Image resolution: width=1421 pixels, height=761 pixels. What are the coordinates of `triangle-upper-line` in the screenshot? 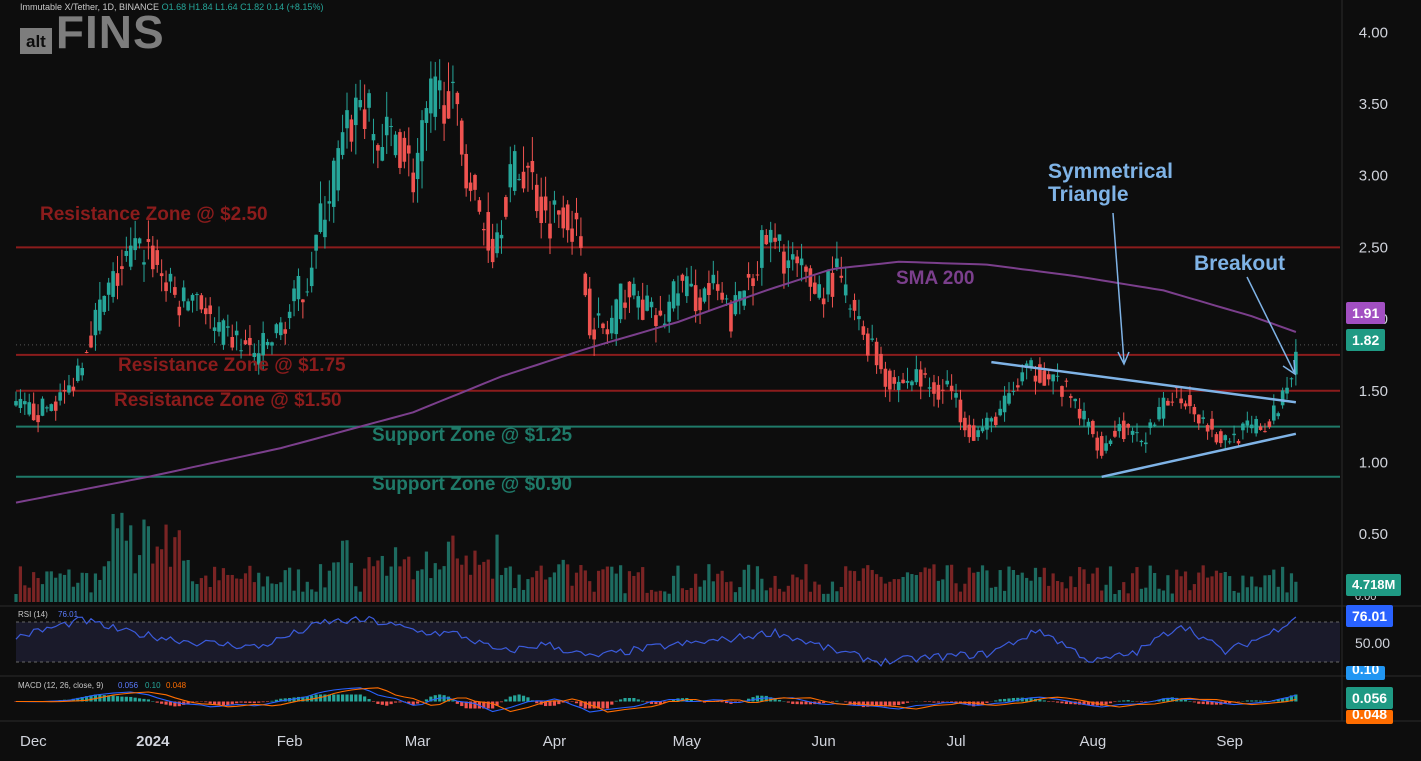 It's located at (1144, 382).